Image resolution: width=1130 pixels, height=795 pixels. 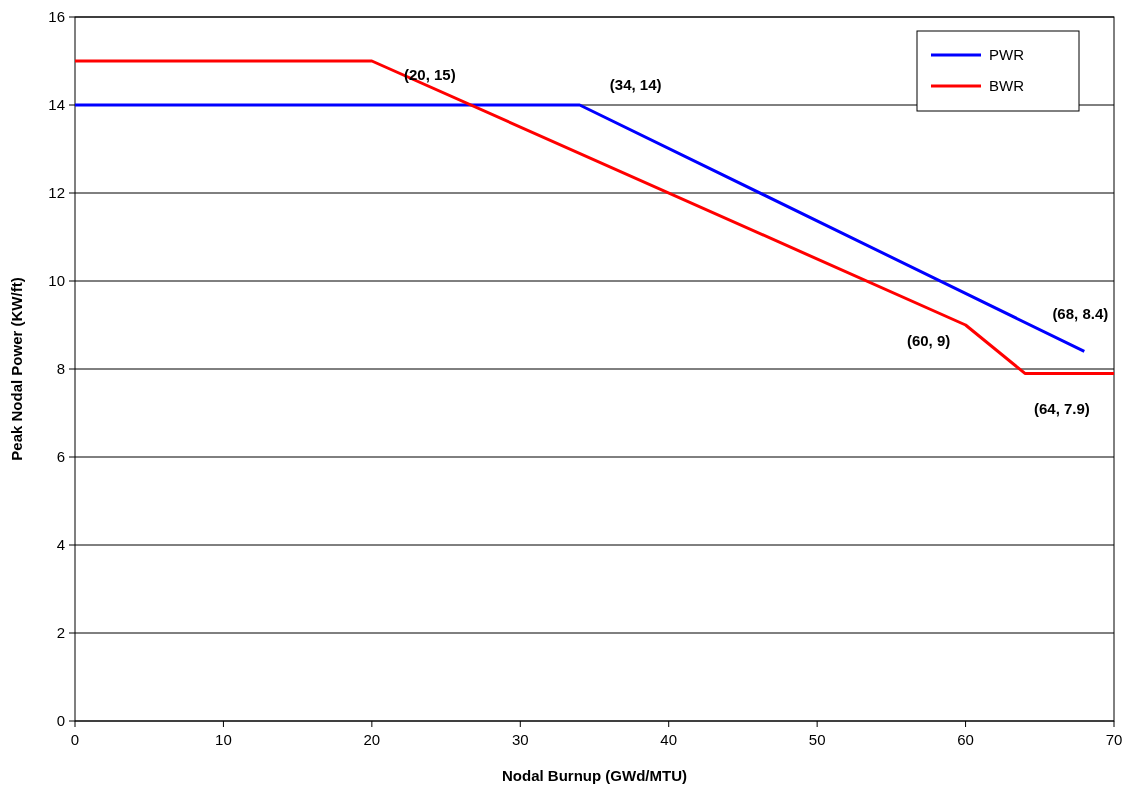 I want to click on x-tick-label: 20, so click(x=372, y=739).